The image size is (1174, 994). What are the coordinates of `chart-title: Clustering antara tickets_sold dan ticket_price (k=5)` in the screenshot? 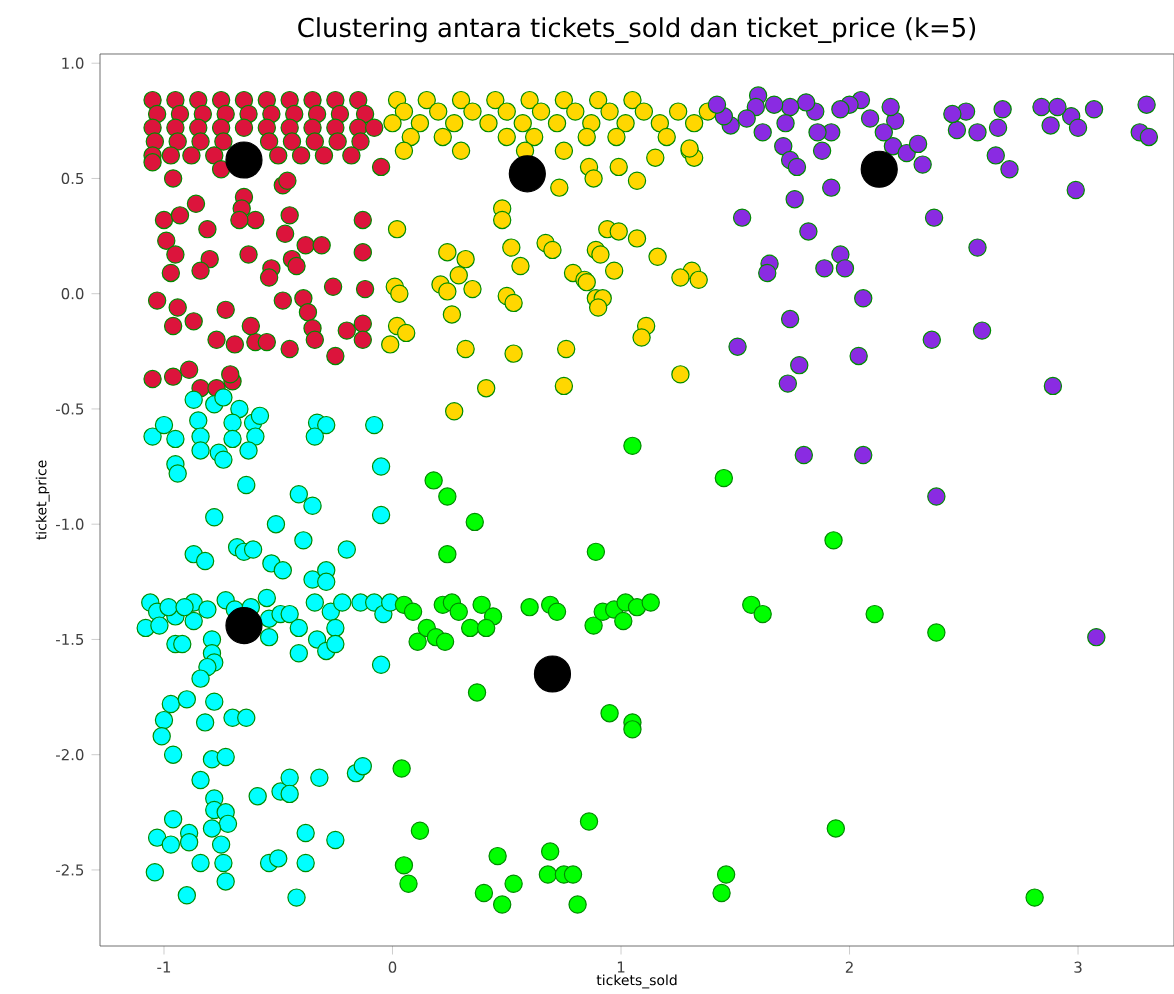 It's located at (637, 30).